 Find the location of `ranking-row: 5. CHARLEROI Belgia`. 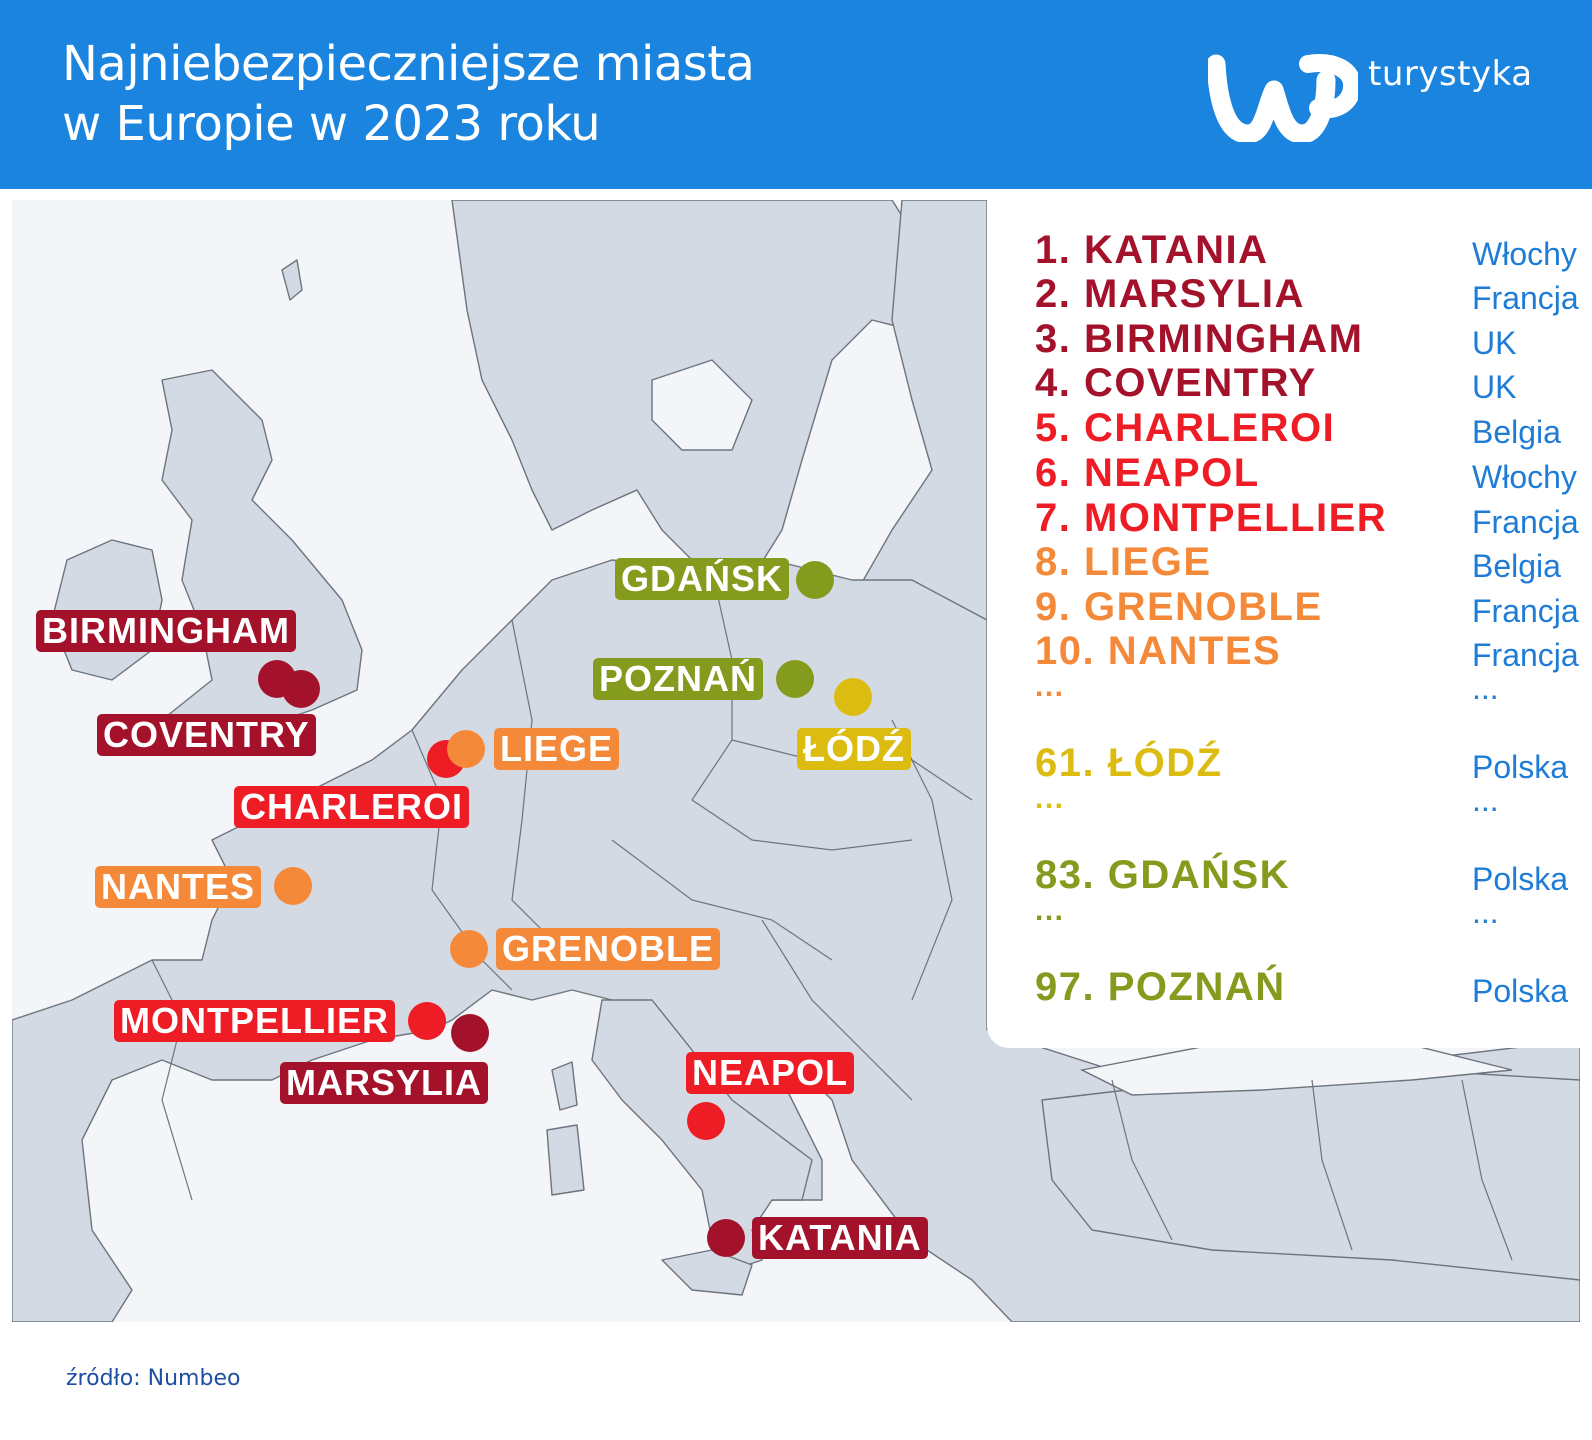

ranking-row: 5. CHARLEROI Belgia is located at coordinates (1298, 428).